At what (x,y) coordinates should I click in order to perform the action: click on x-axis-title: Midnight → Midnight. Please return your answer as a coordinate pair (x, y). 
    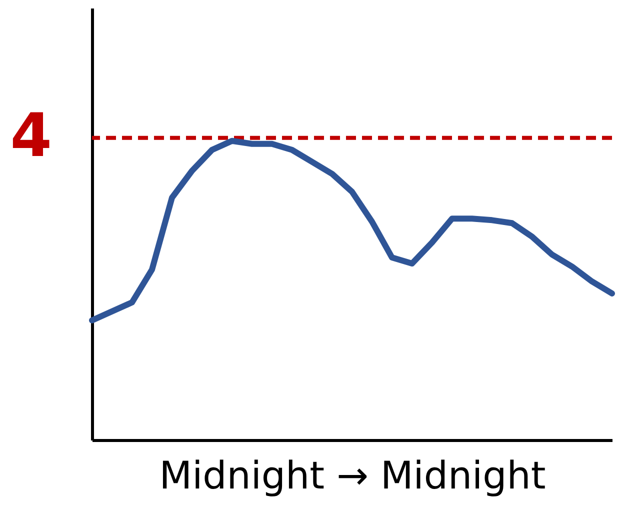
    Looking at the image, I should click on (352, 476).